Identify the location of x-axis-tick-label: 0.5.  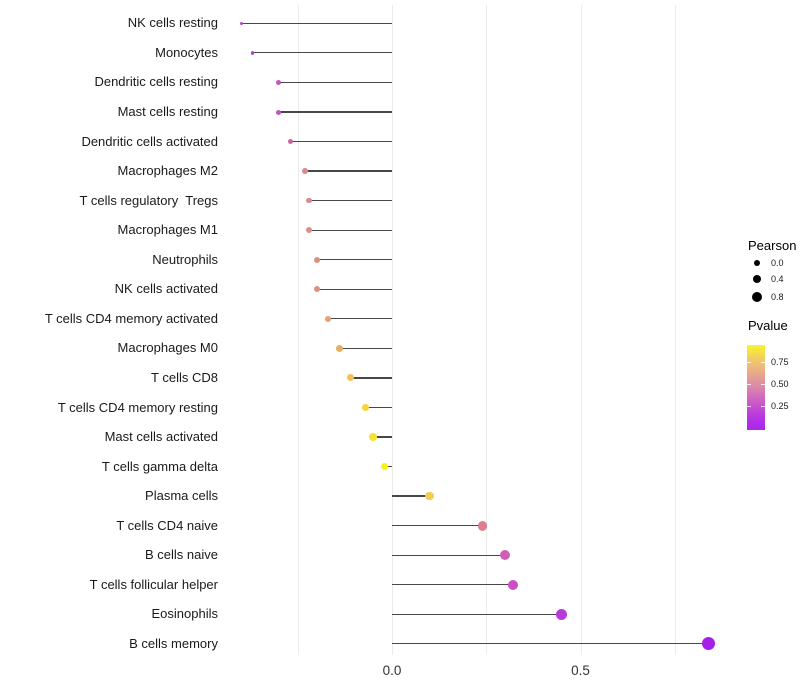
(580, 670).